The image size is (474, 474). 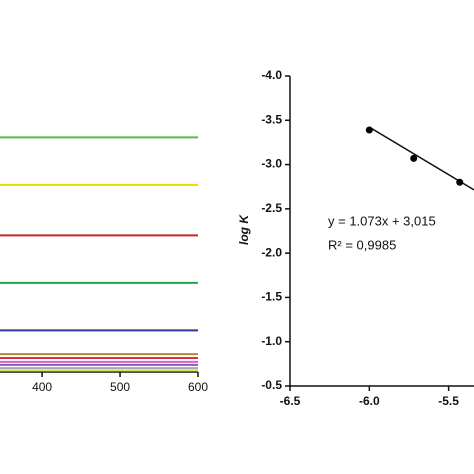 I want to click on fit-line, so click(x=421, y=158).